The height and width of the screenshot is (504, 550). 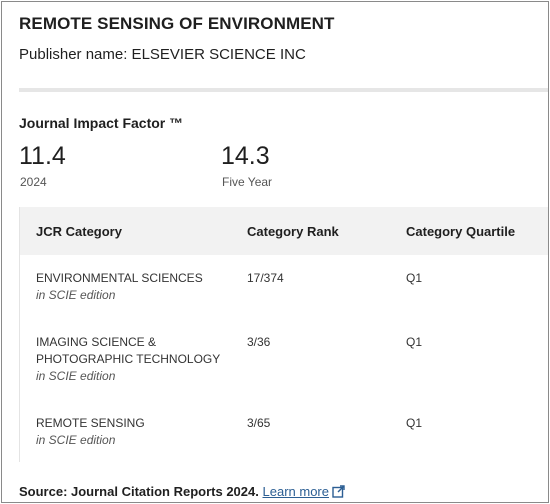 What do you see at coordinates (131, 432) in the screenshot?
I see `category-cell: REMOTE SENSING in SCIE edition` at bounding box center [131, 432].